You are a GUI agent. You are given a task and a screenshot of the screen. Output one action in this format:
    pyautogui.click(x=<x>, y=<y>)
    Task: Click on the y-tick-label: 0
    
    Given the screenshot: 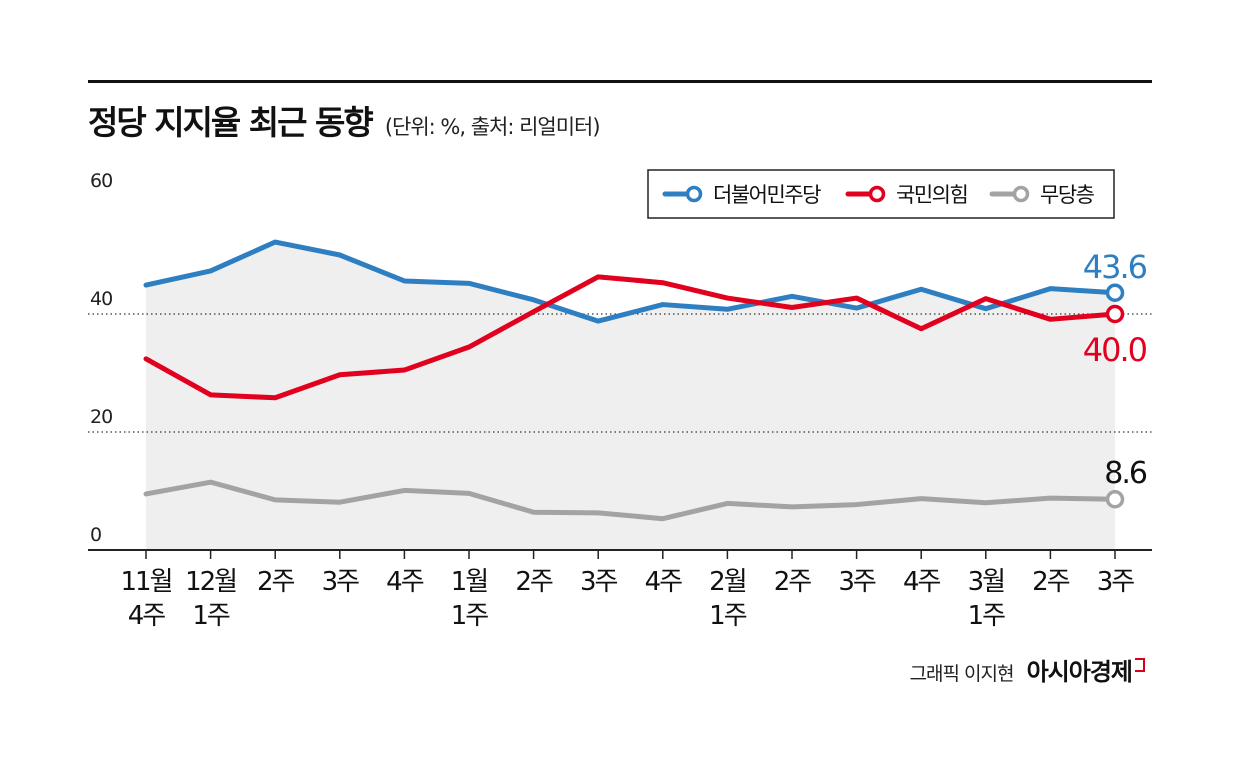 What is the action you would take?
    pyautogui.click(x=95, y=535)
    